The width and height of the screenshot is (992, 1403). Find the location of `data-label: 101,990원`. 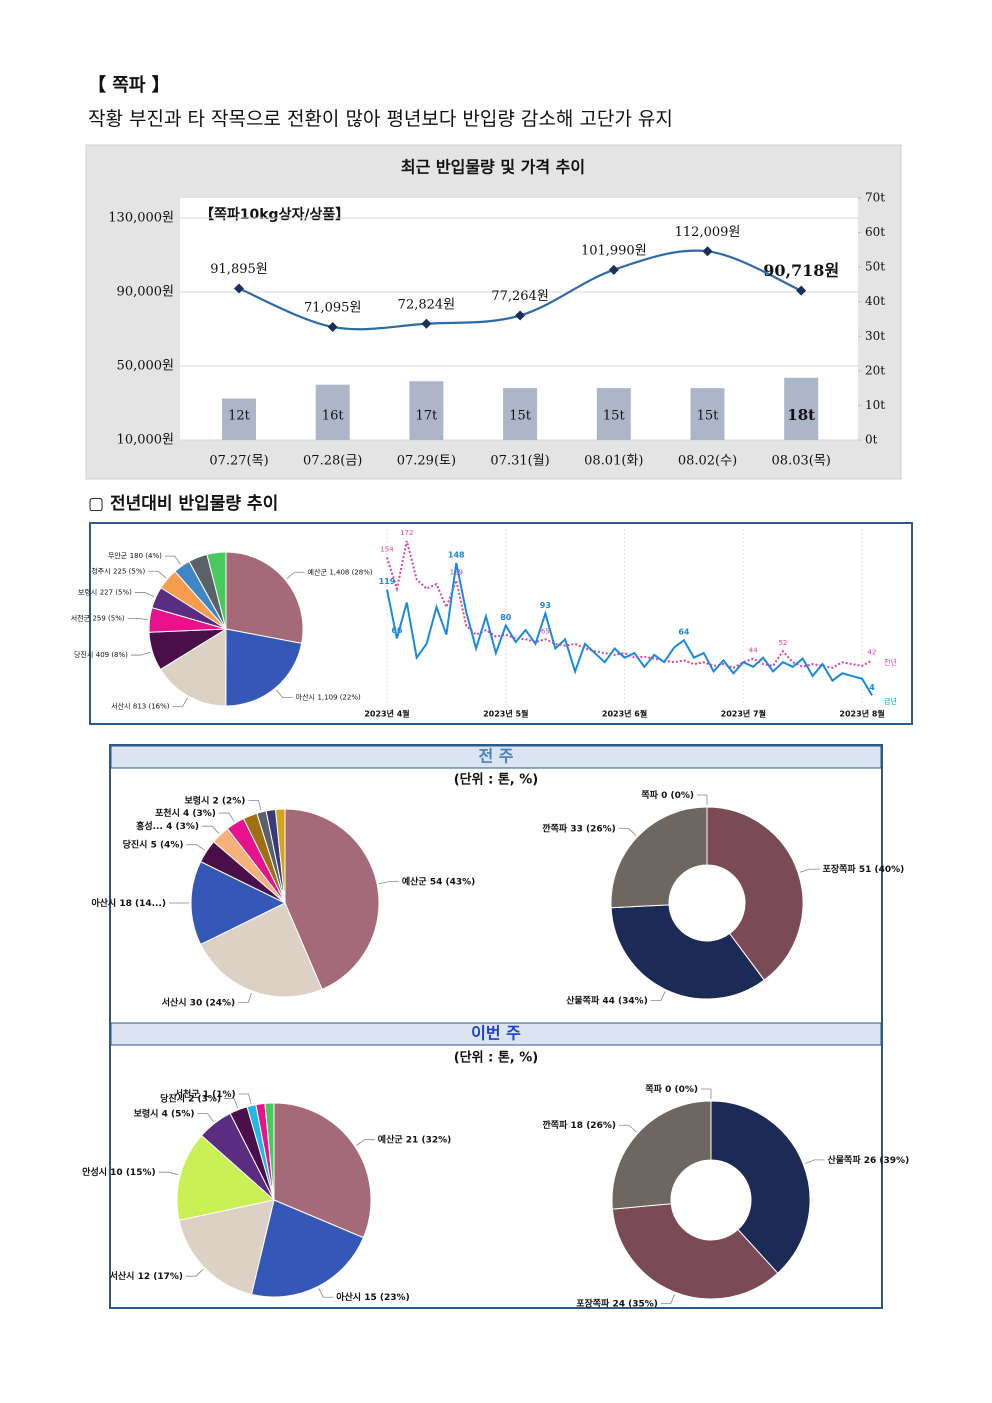

data-label: 101,990원 is located at coordinates (614, 250).